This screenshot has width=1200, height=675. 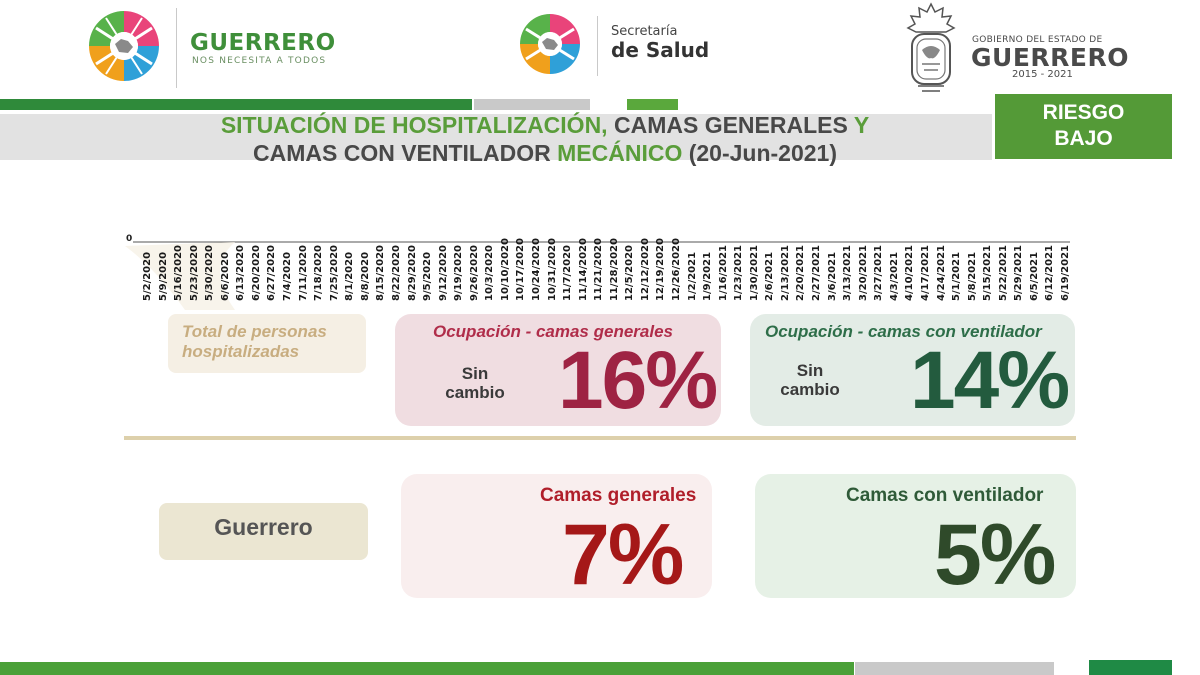 I want to click on axis-date-label: 4/10/2021, so click(x=910, y=272).